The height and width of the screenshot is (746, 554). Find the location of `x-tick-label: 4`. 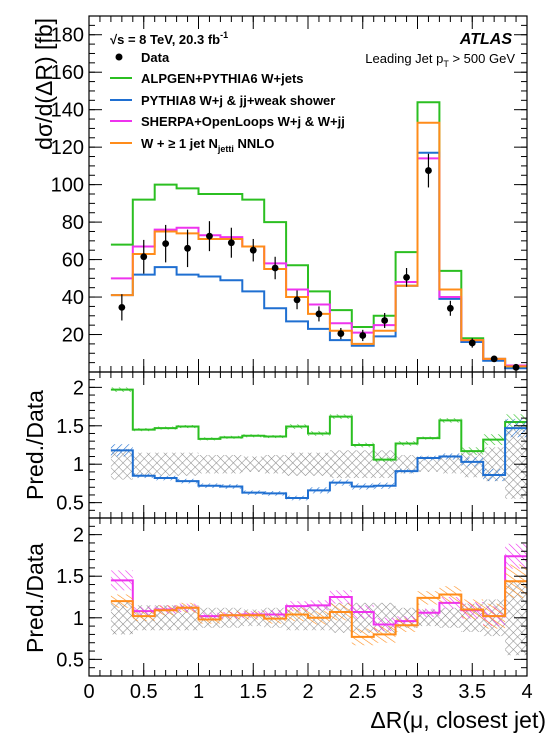

x-tick-label: 4 is located at coordinates (526, 692).